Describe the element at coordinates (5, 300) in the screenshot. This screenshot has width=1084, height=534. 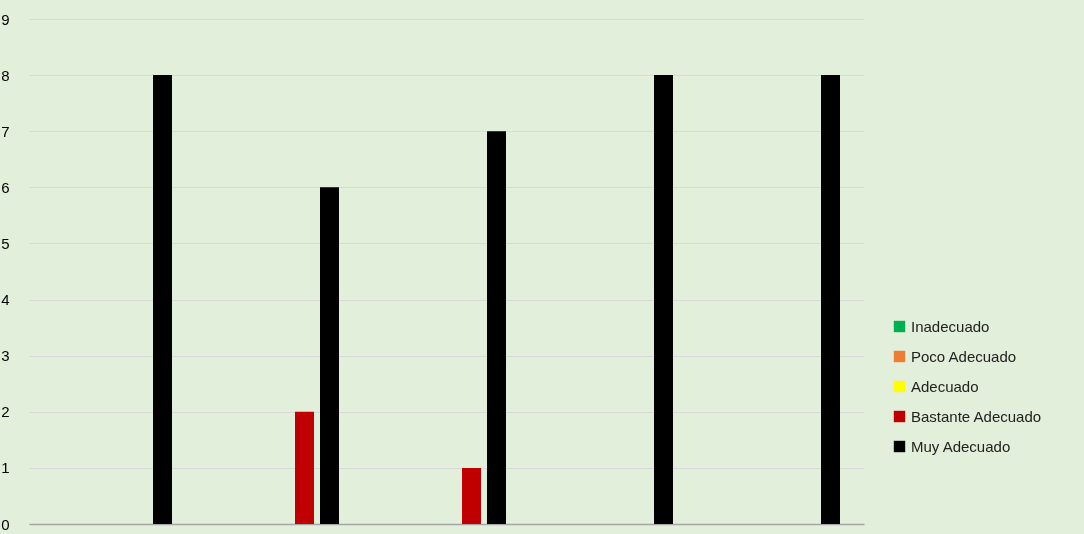
I see `y-tick-label: 4` at that location.